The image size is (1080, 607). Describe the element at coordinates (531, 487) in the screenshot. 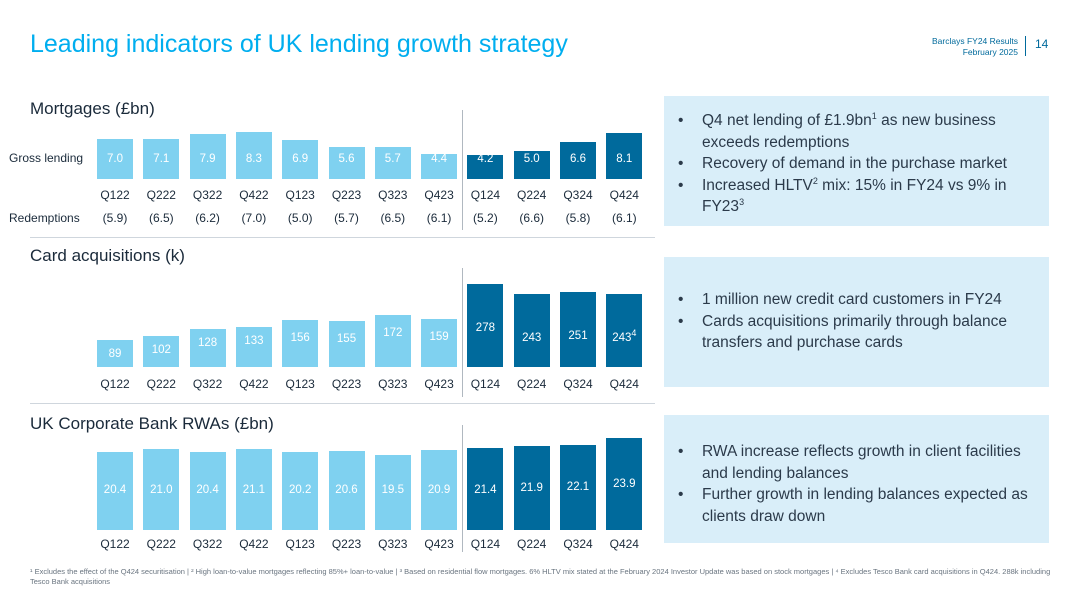

I see `bar-value-label: 21.9` at that location.